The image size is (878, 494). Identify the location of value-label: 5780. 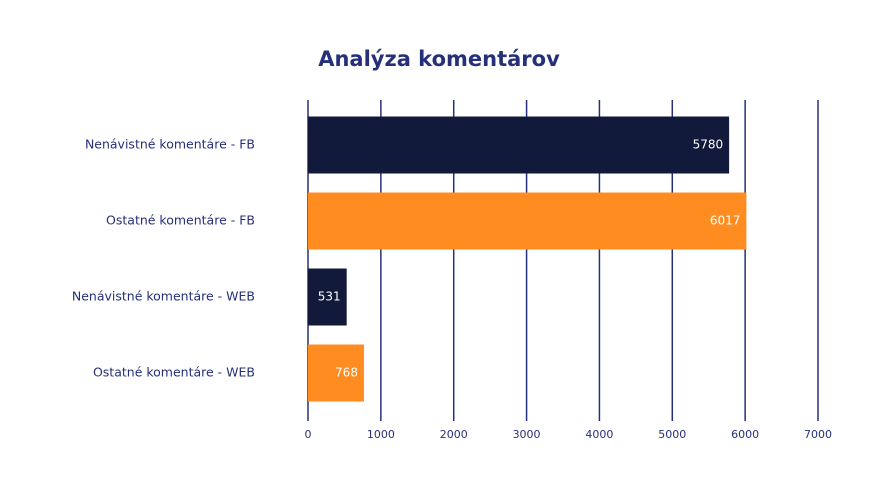
(708, 145).